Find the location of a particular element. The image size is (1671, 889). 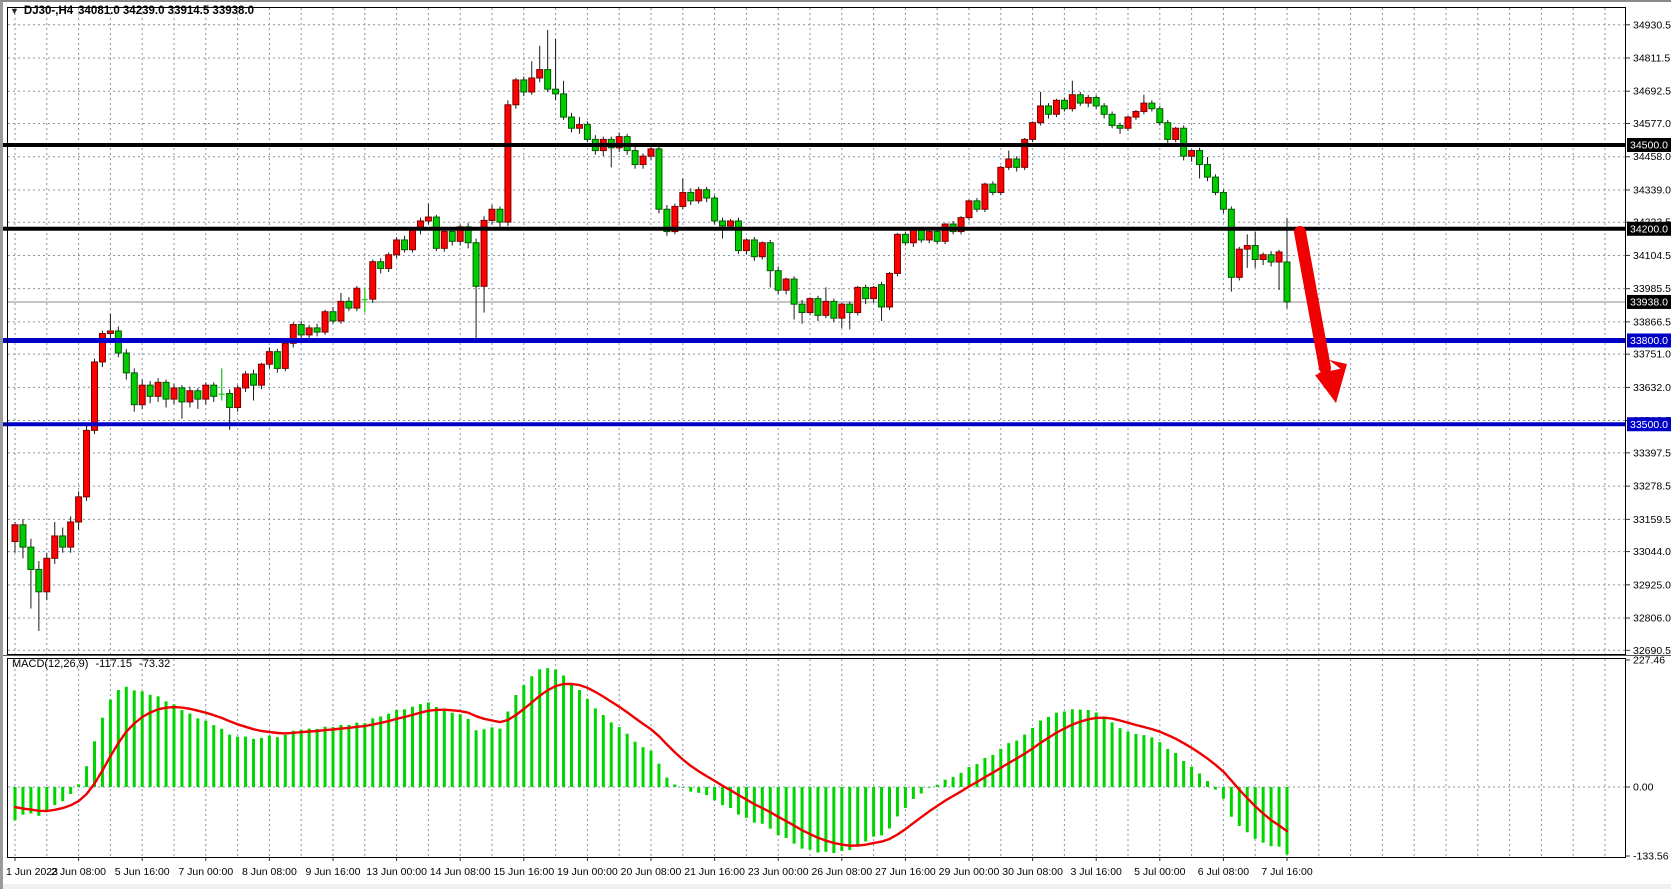

time-tick-label: 3 Jul 16:00 is located at coordinates (1097, 872).